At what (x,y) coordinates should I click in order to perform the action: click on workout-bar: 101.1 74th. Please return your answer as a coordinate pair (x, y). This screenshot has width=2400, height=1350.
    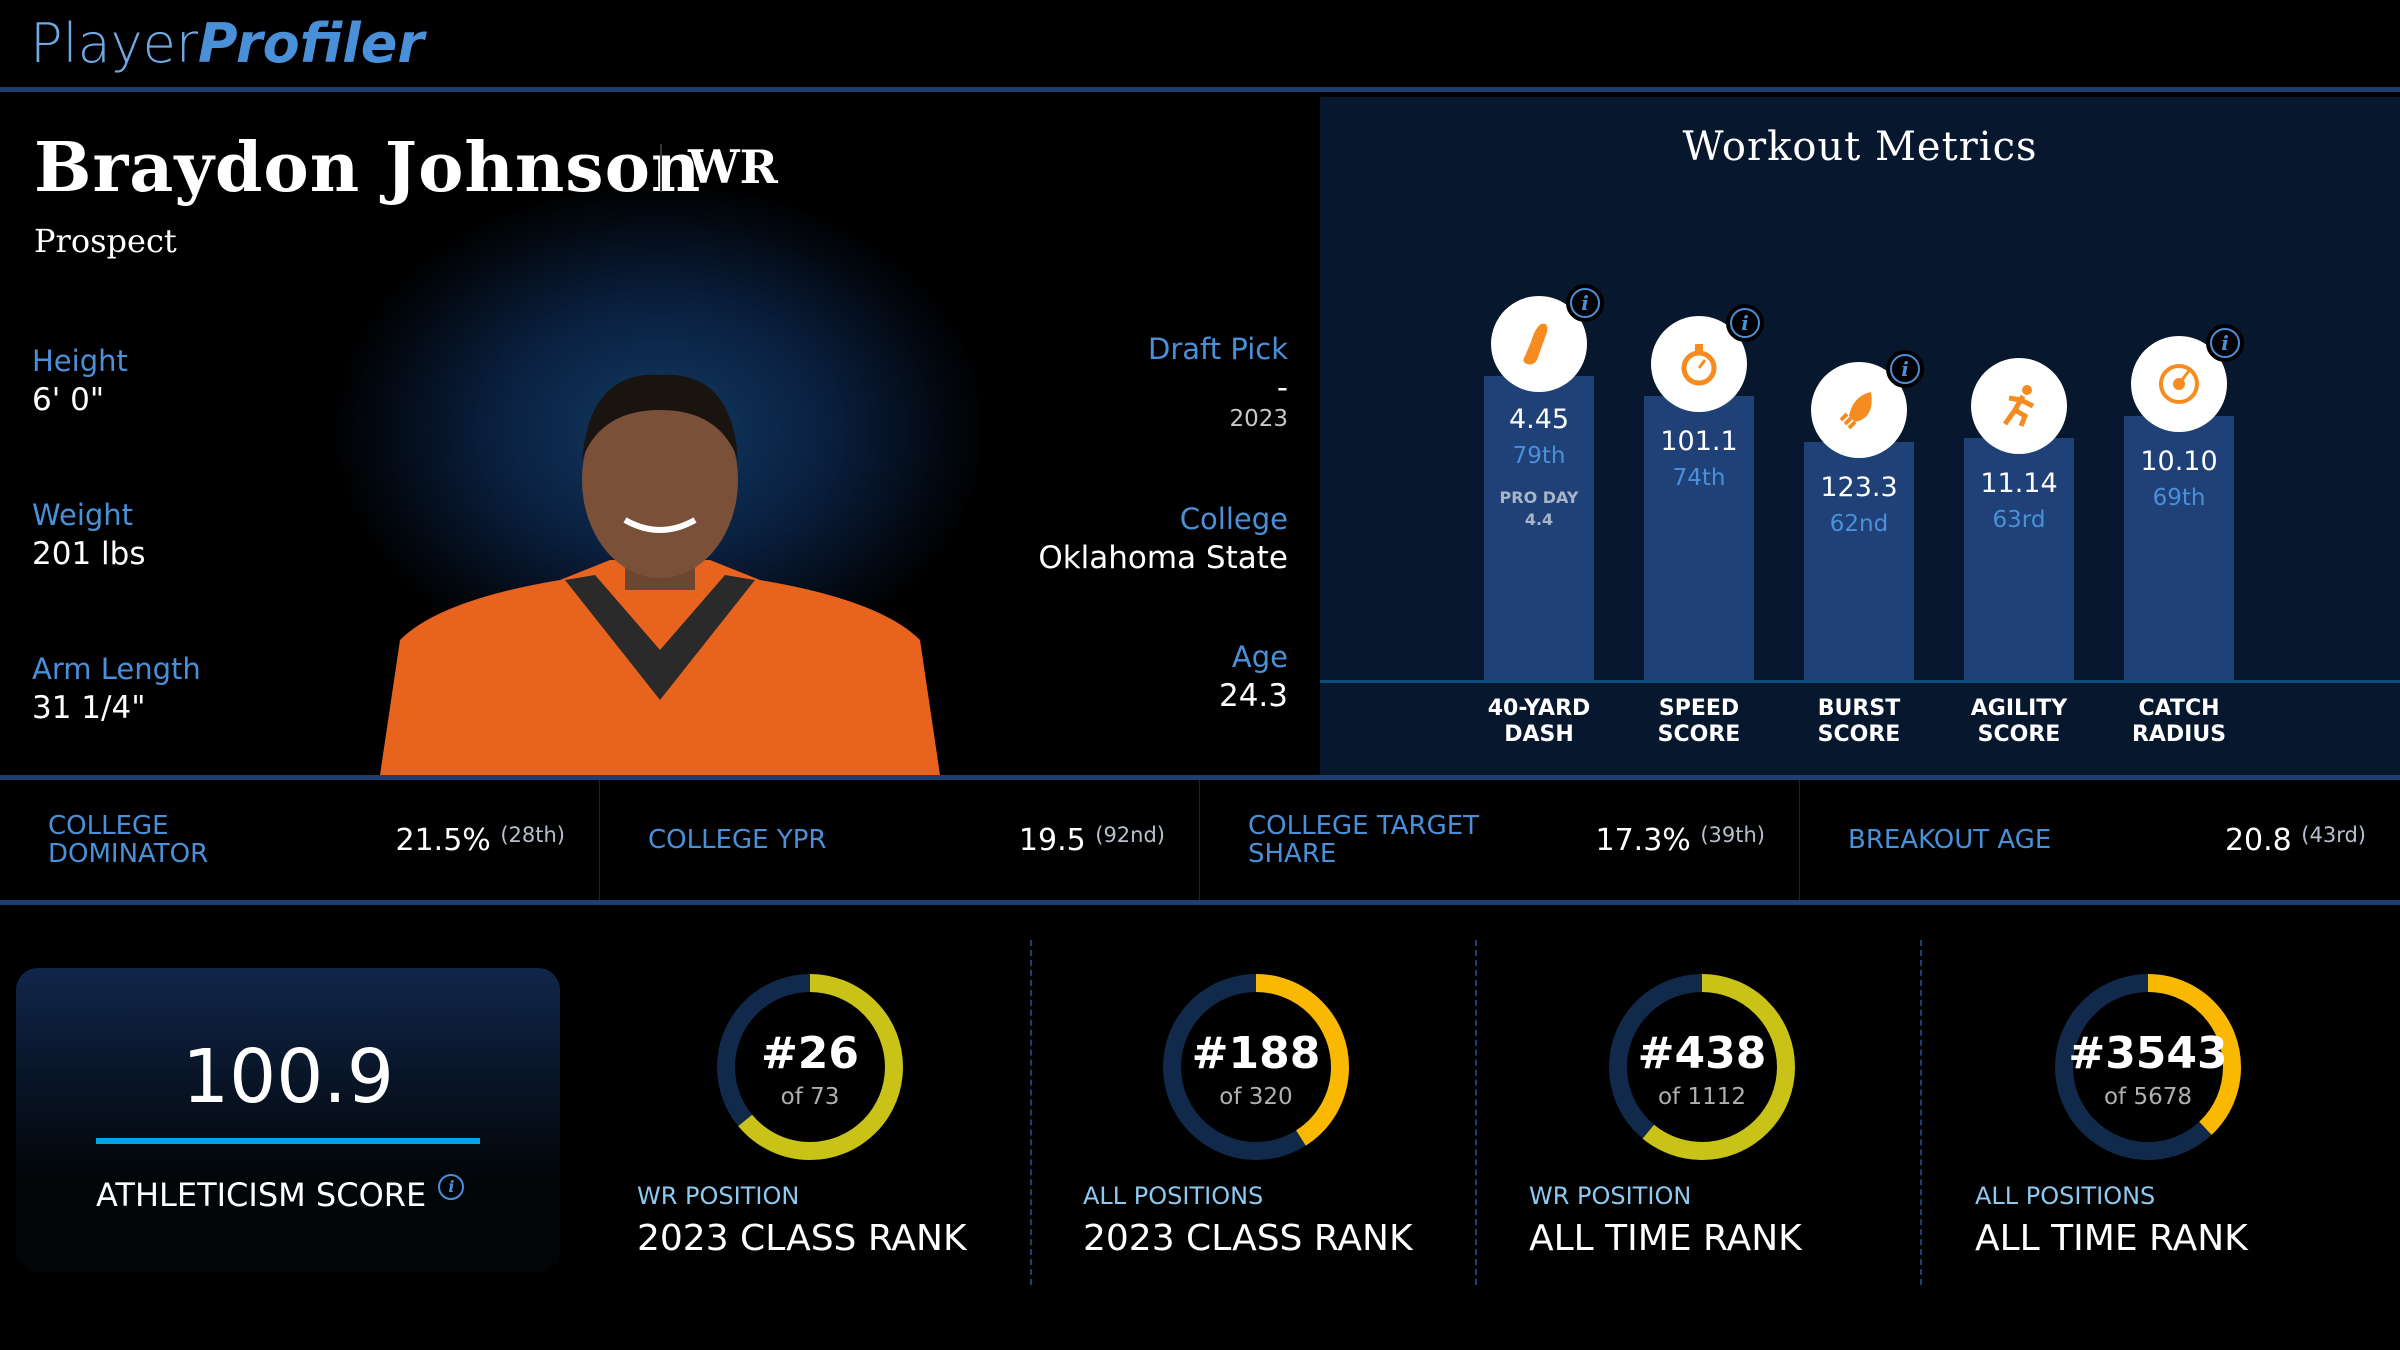
    Looking at the image, I should click on (1699, 538).